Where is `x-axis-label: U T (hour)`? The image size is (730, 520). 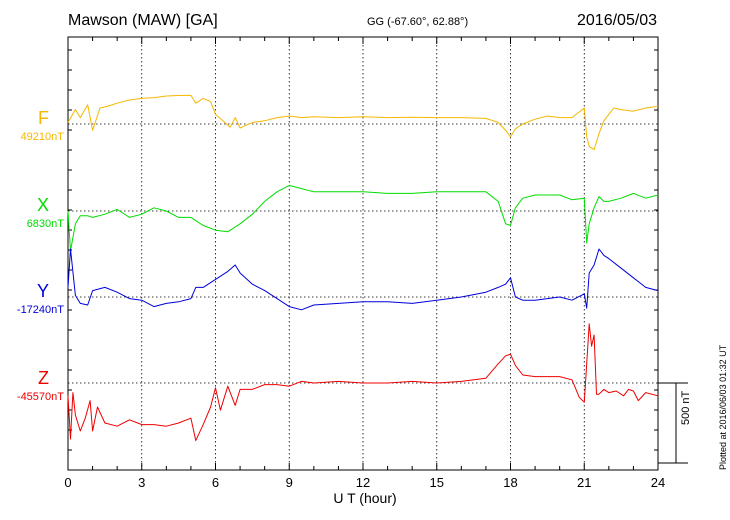
x-axis-label: U T (hour) is located at coordinates (365, 498).